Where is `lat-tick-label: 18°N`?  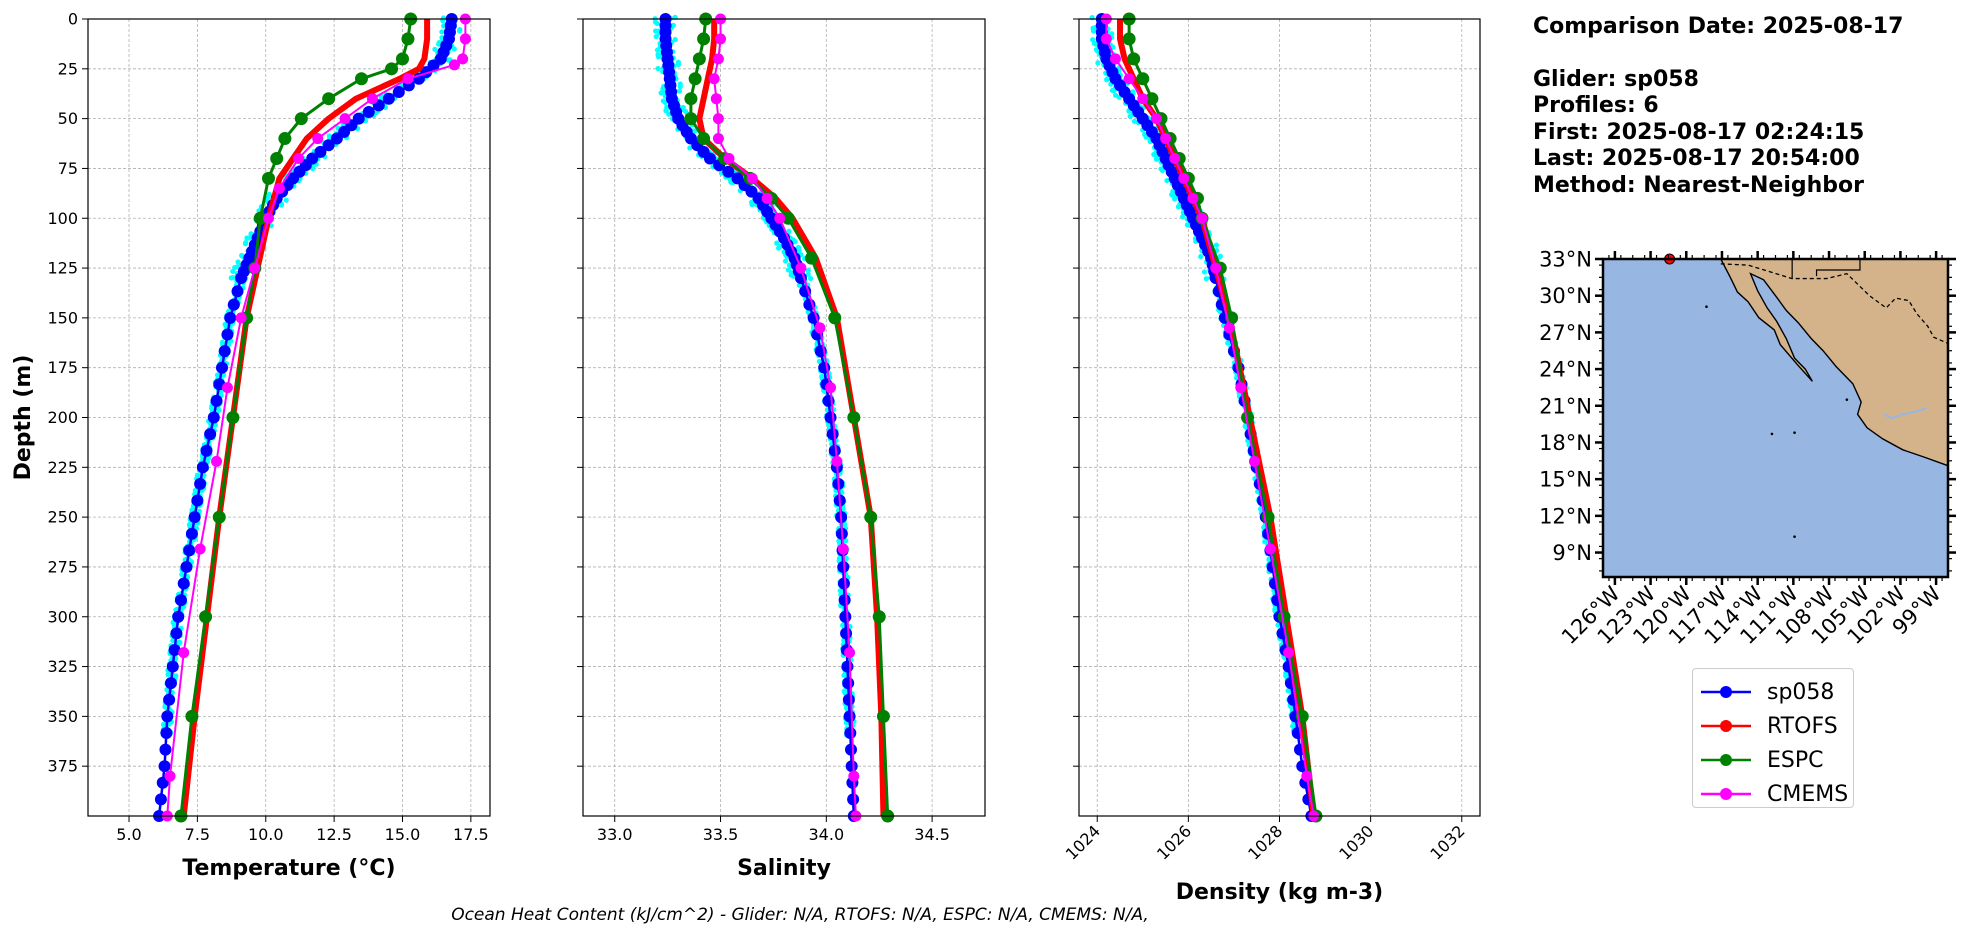
lat-tick-label: 18°N is located at coordinates (1565, 443).